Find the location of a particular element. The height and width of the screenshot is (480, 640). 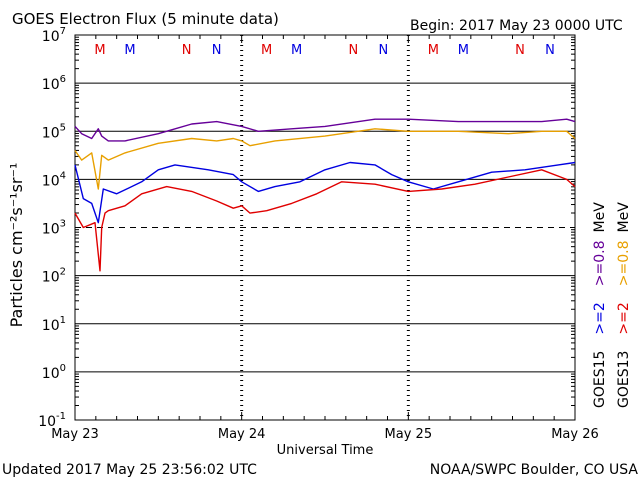

y-tick-label: 10² is located at coordinates (54, 276).